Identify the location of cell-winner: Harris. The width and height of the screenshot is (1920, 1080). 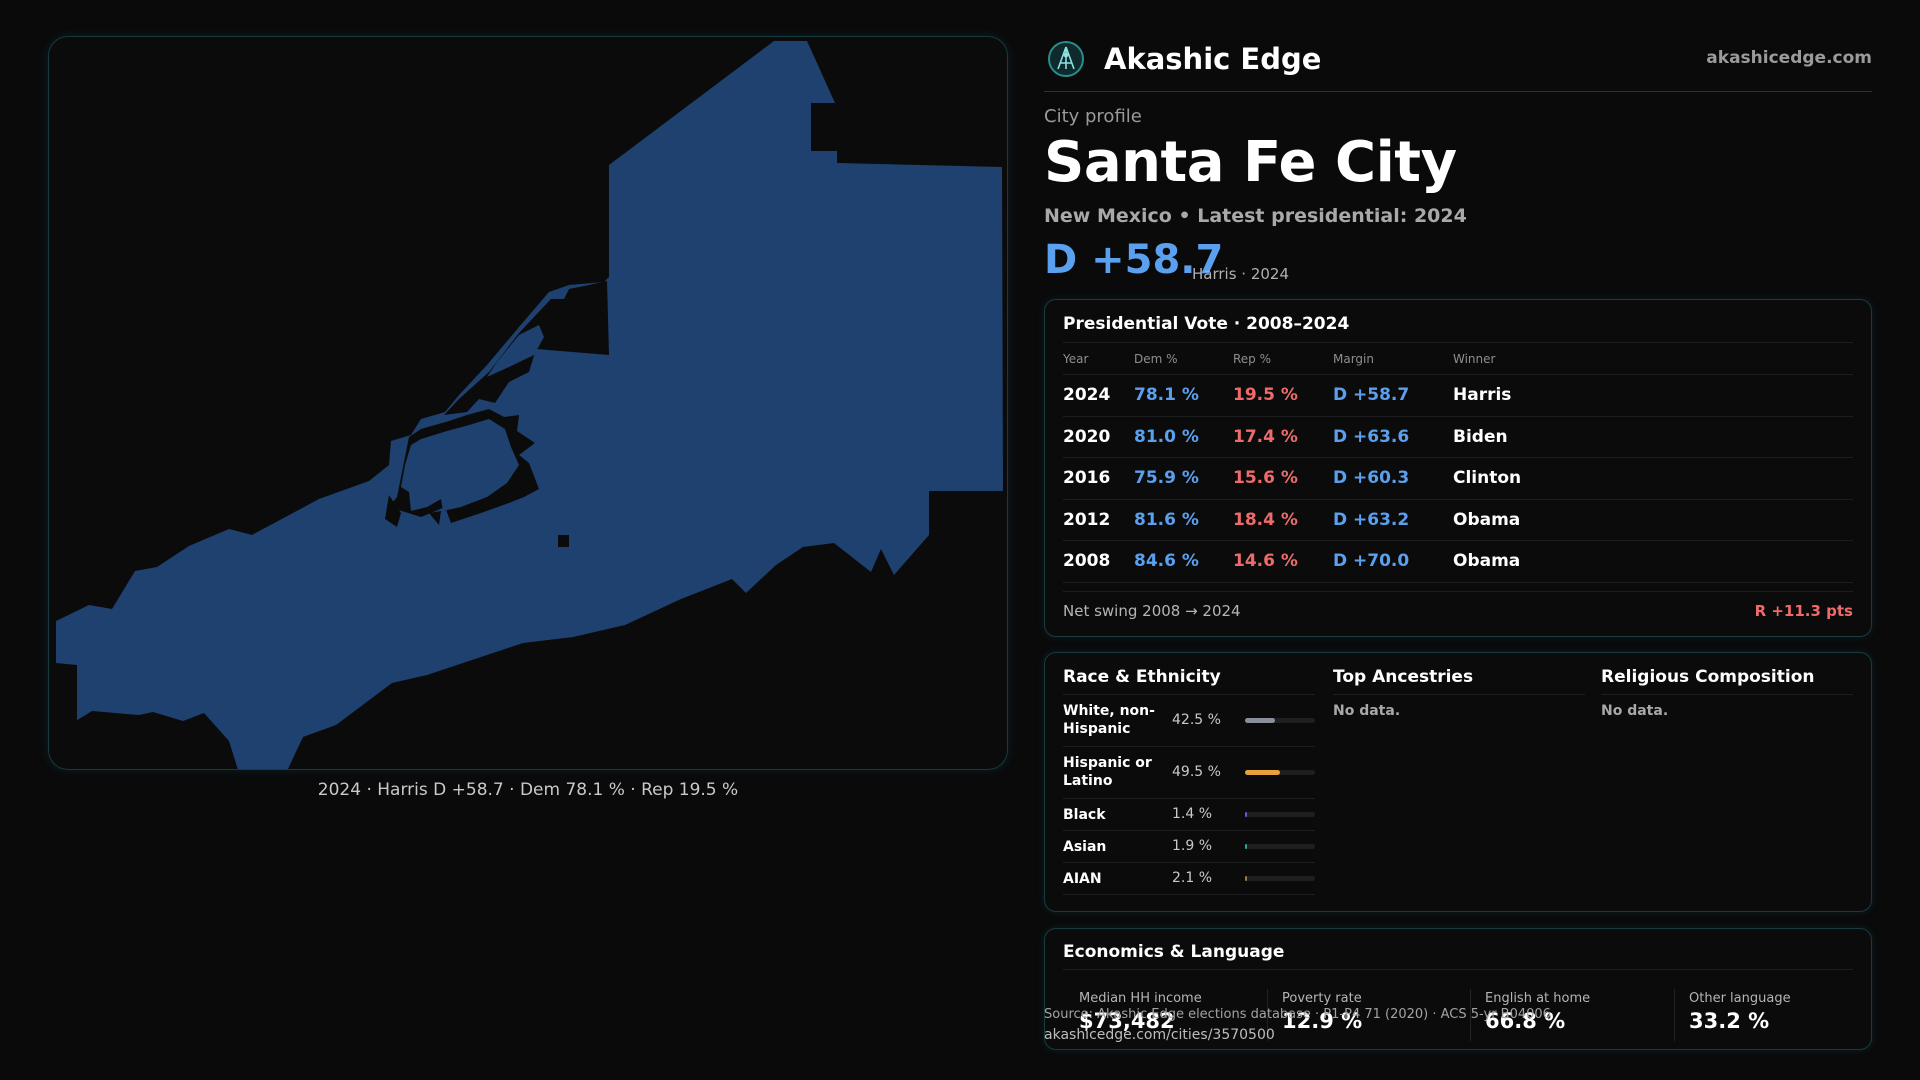
(1653, 395).